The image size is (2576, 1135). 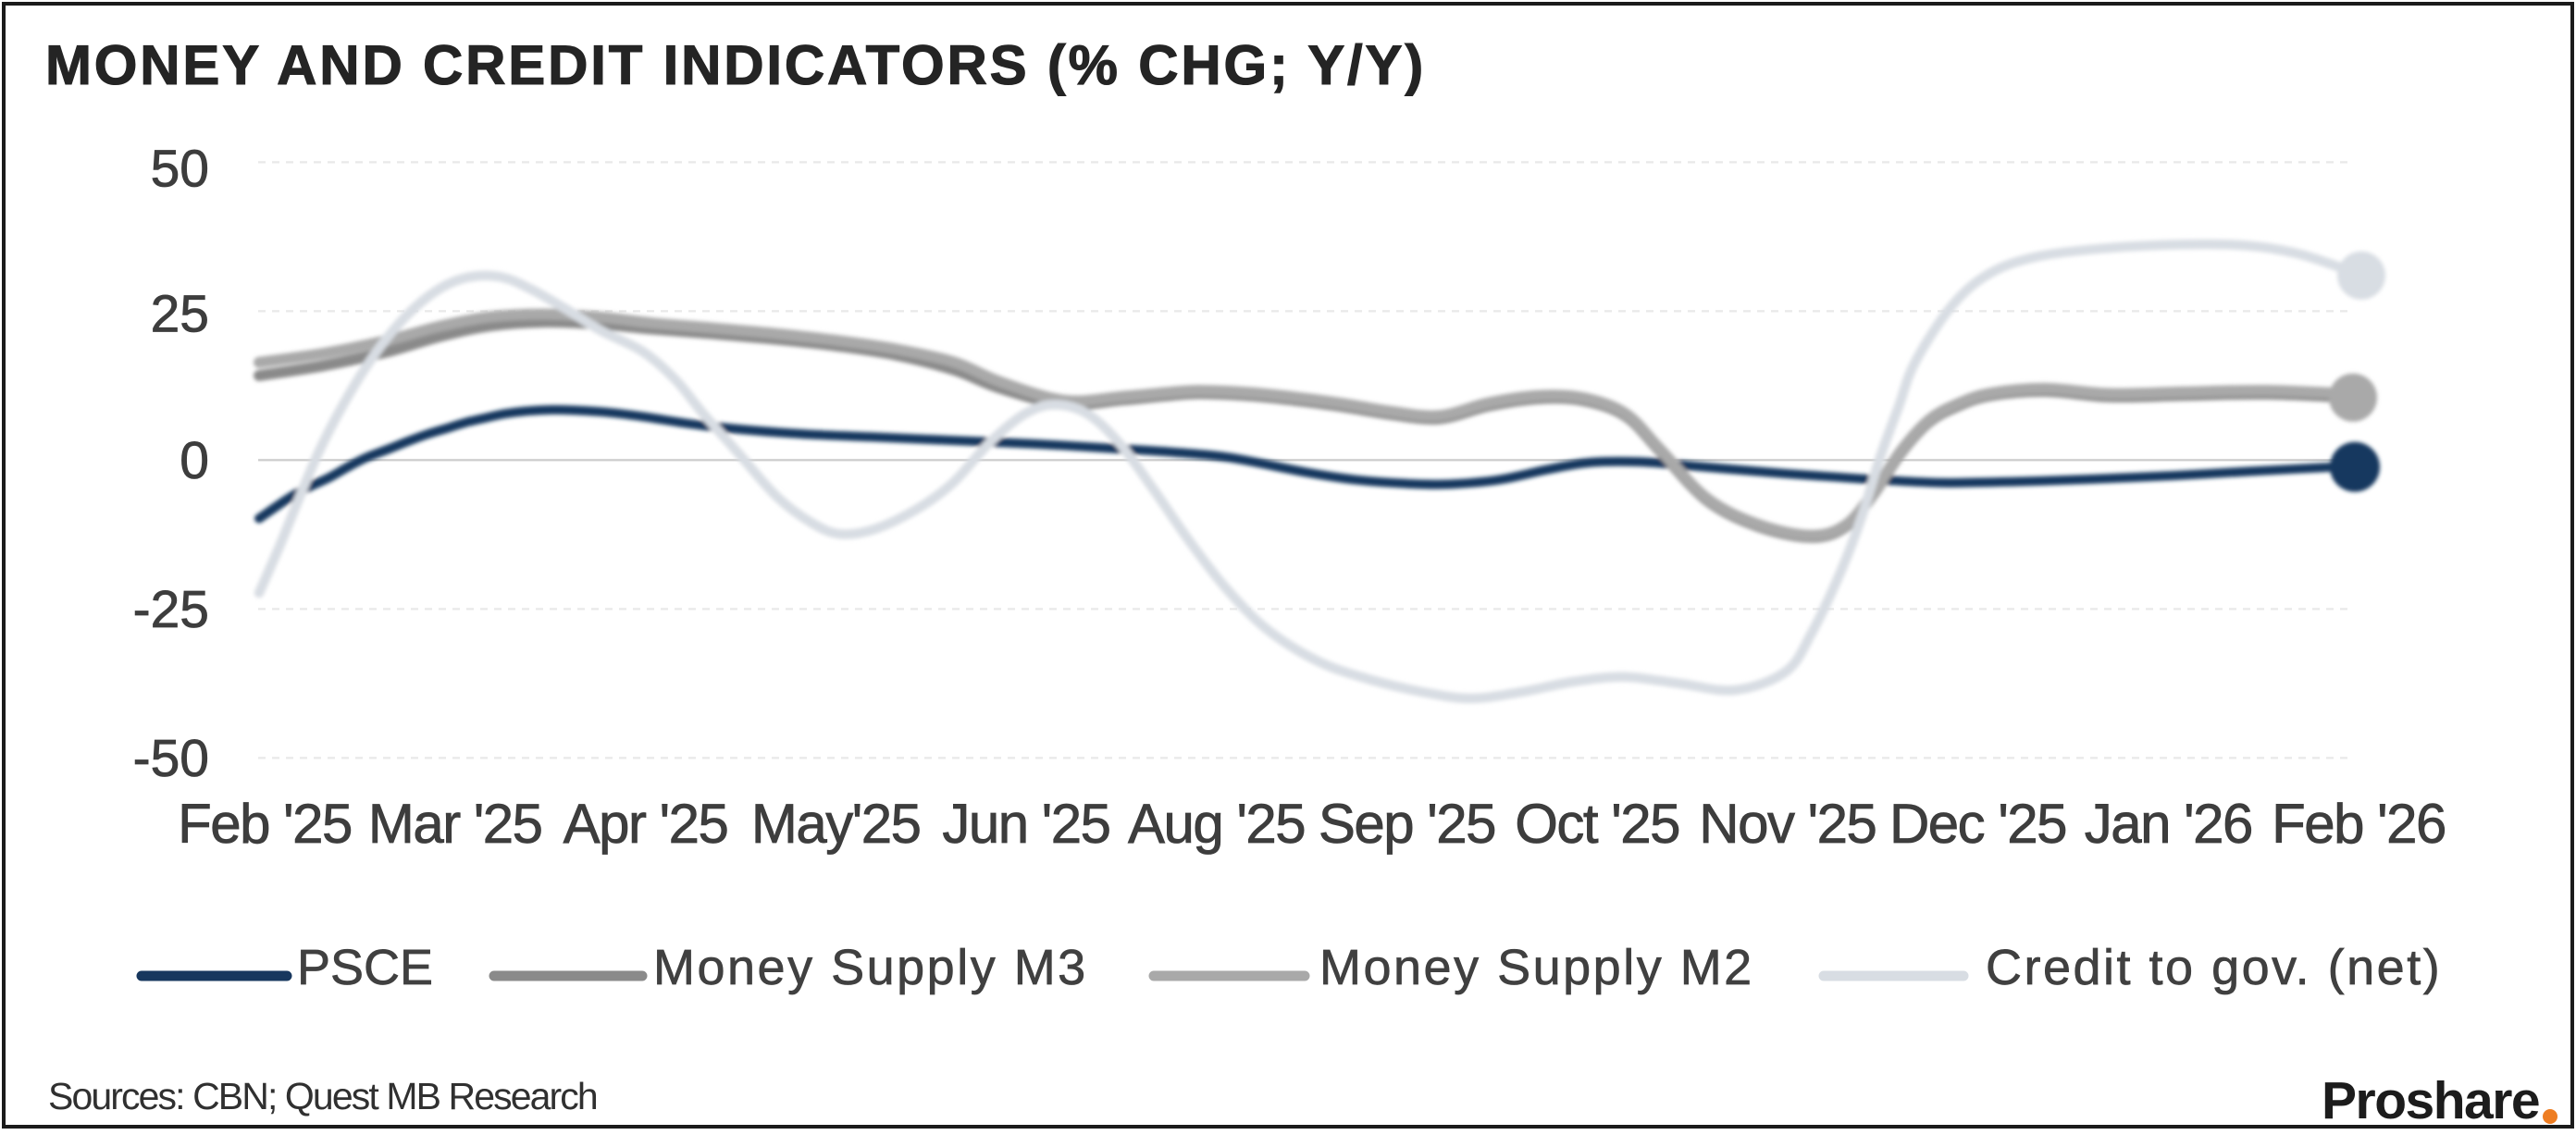 I want to click on svg-text: Credit to gov. (net), so click(x=2214, y=967).